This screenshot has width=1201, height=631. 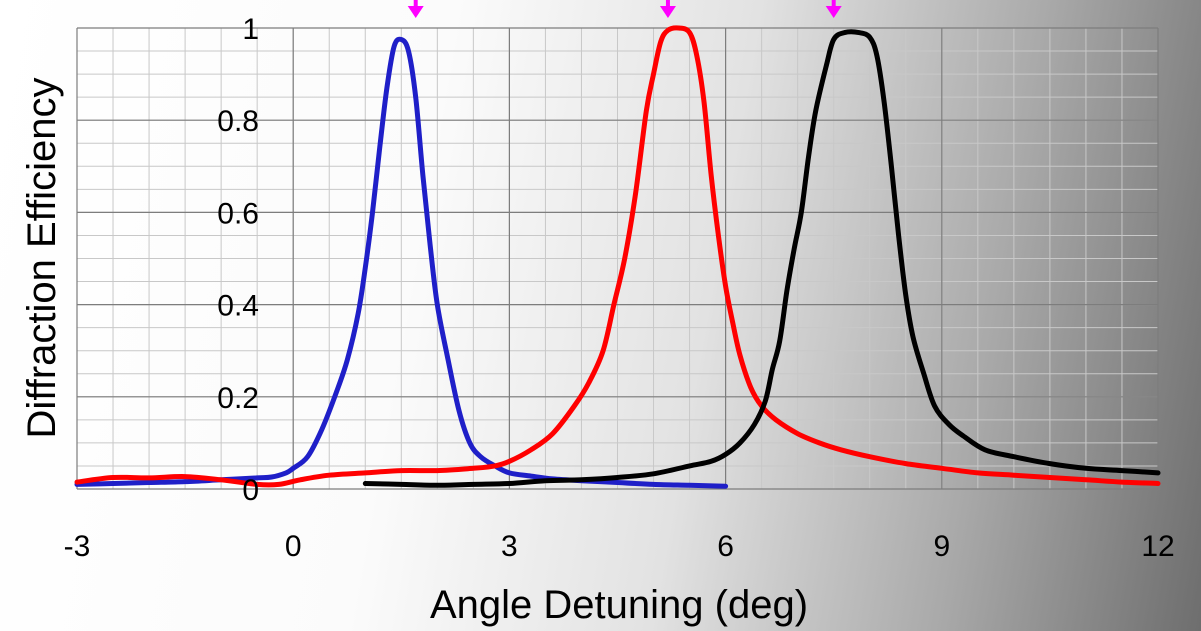 I want to click on x-tick-labels: -3 0 3 6 9 12, so click(x=619, y=546).